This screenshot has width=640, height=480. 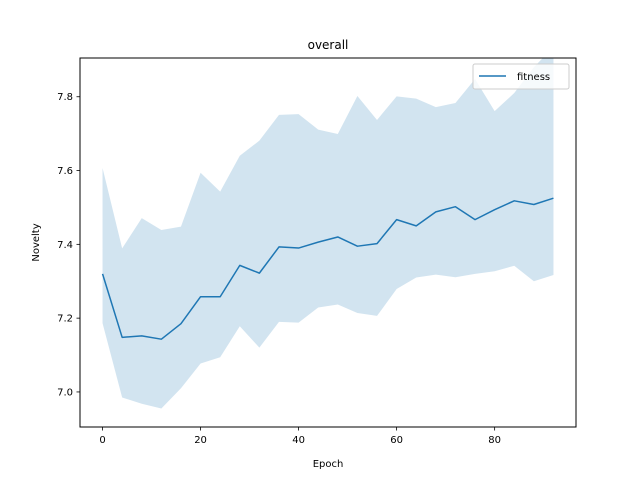 I want to click on y-tick-label: 7.0, so click(x=65, y=392).